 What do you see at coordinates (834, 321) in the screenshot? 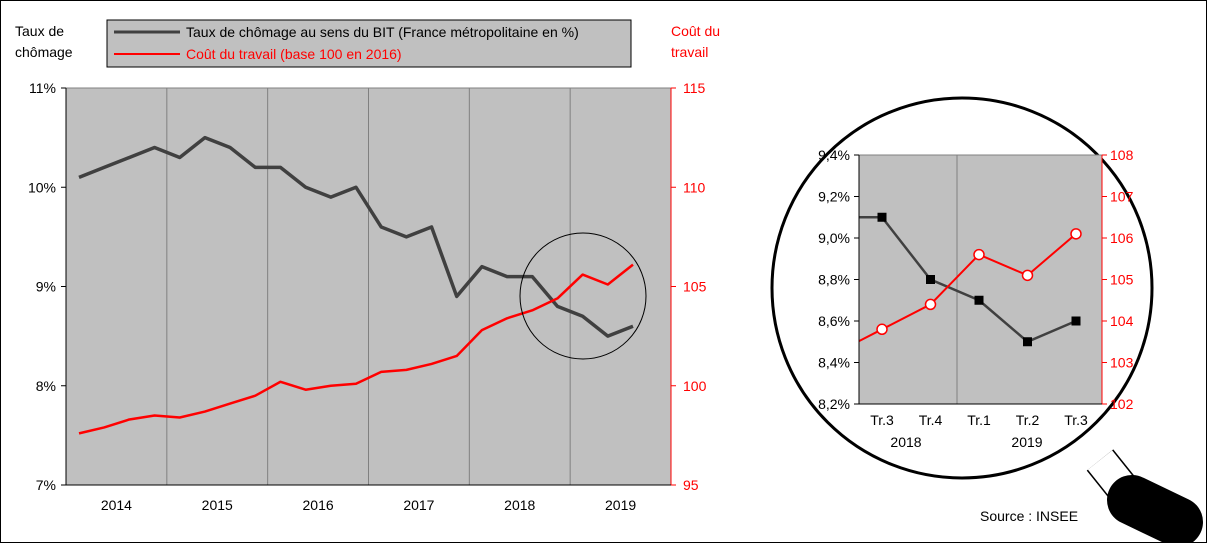
I see `zoom-left-tick-label: 8,6%` at bounding box center [834, 321].